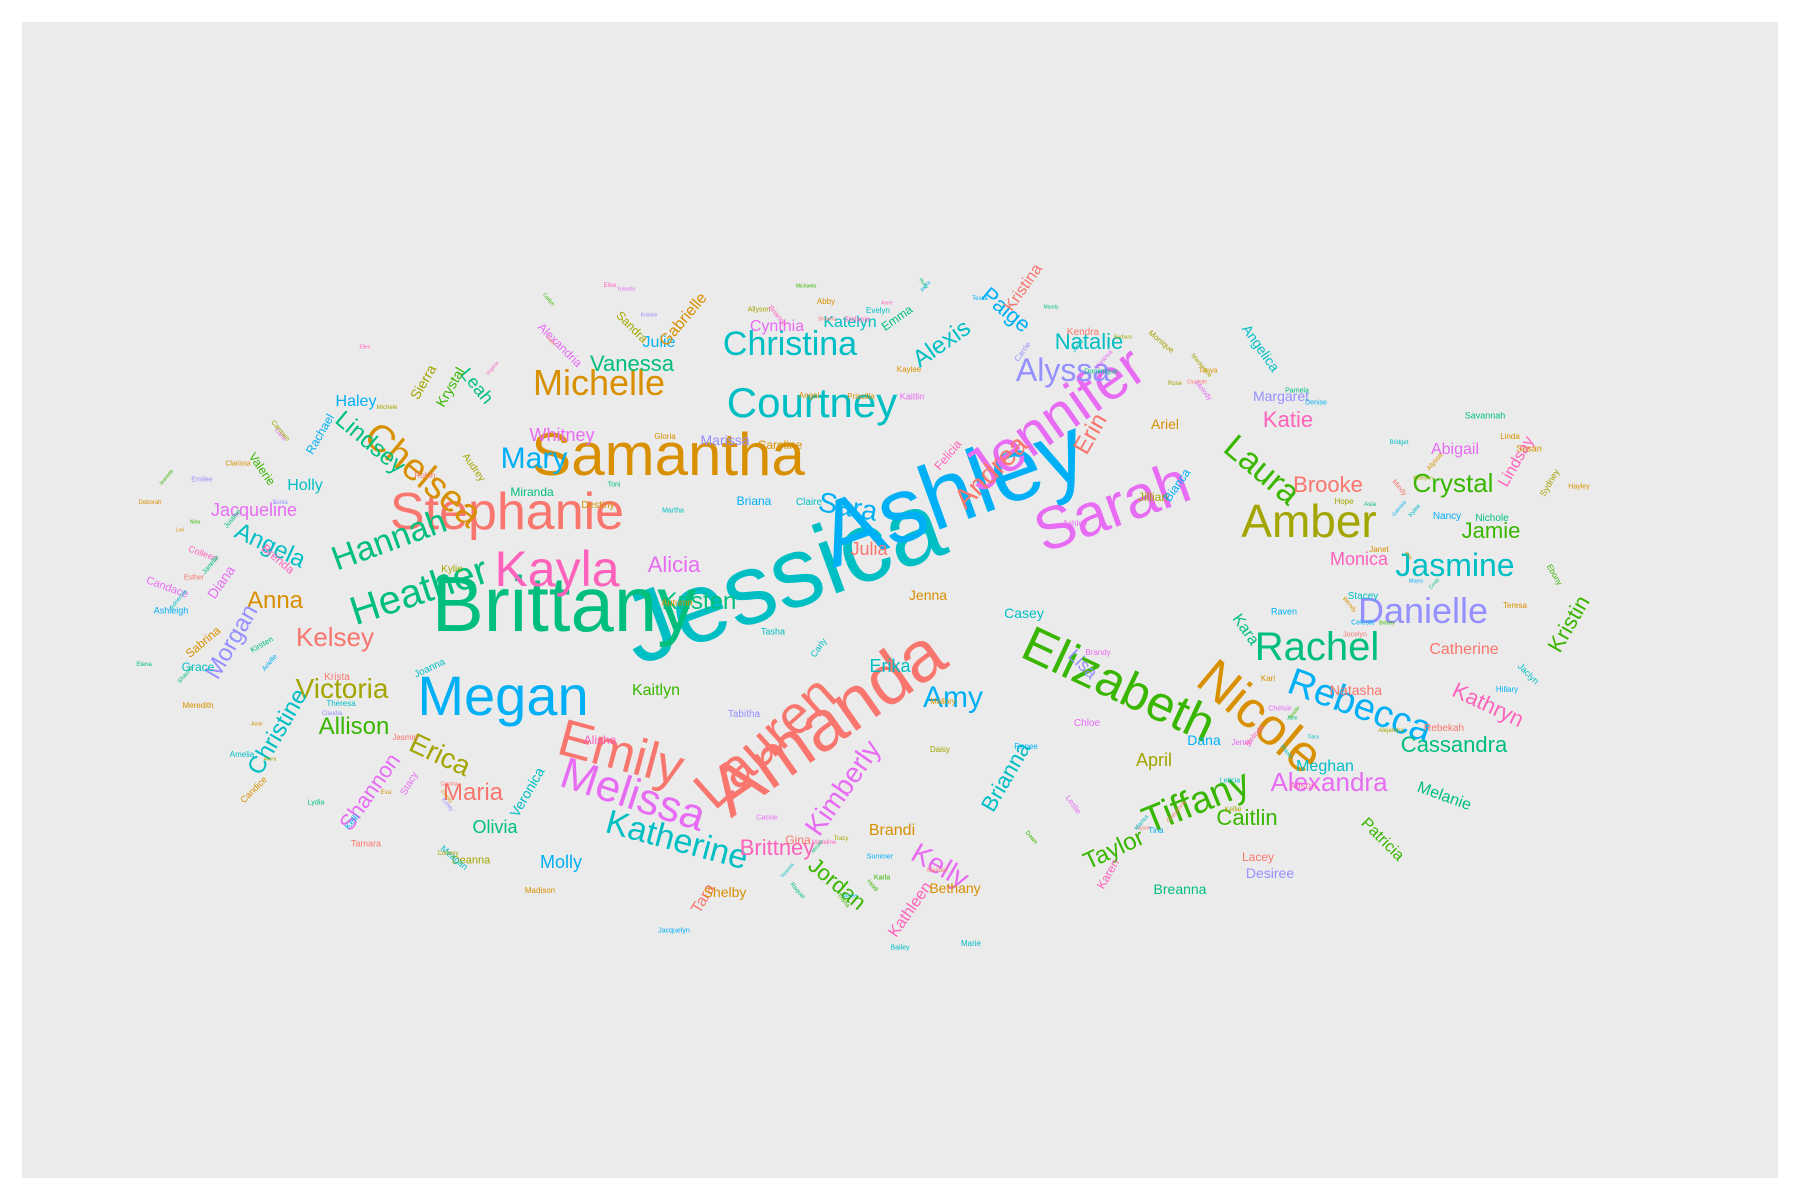 This screenshot has width=1800, height=1200. I want to click on word-michelle: Michelle, so click(599, 382).